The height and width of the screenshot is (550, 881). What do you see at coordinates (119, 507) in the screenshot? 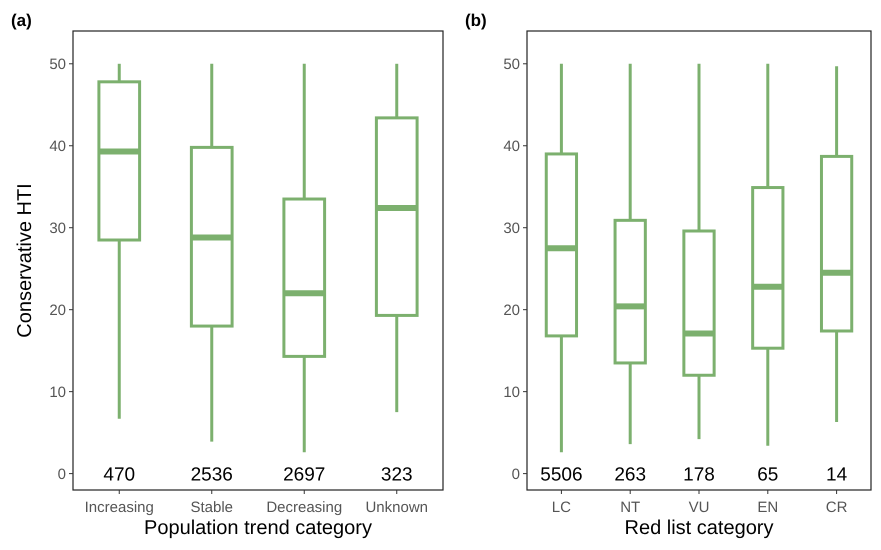
I see `x-tick-label: Increasing` at bounding box center [119, 507].